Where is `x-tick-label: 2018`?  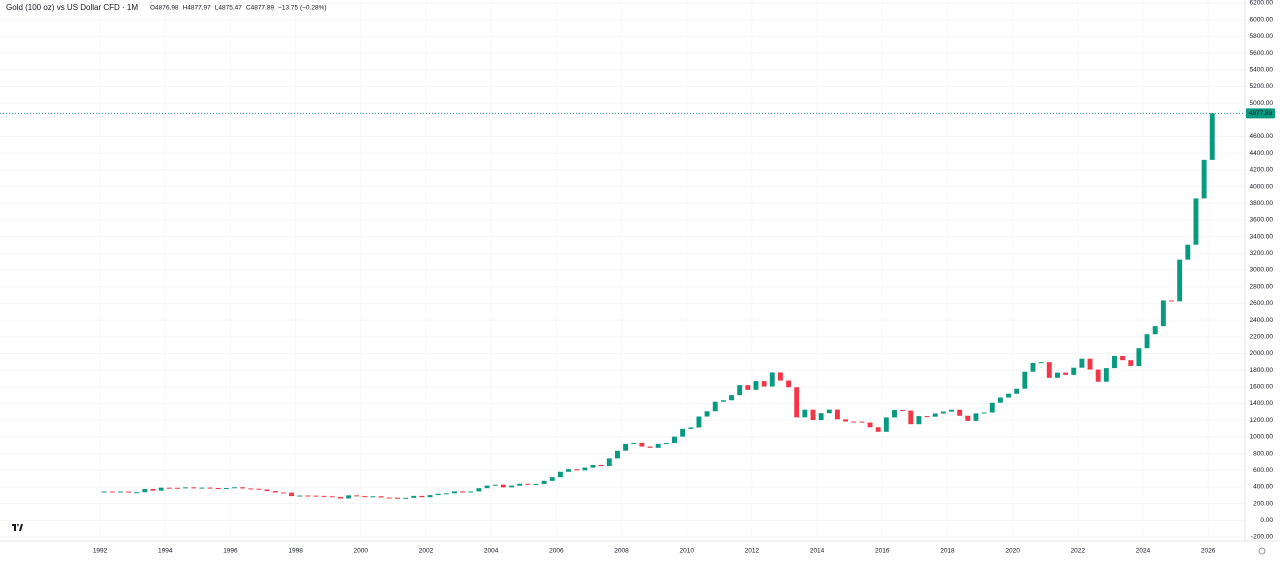 x-tick-label: 2018 is located at coordinates (947, 551).